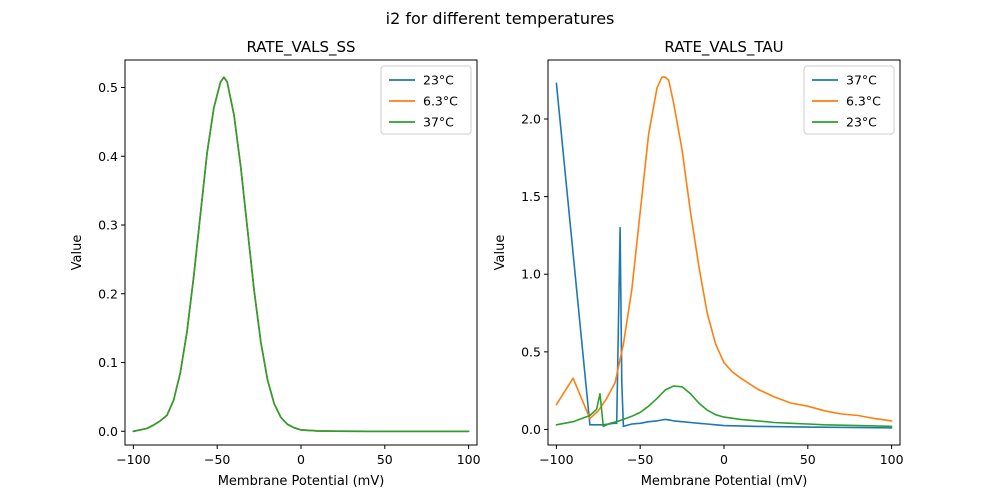 This screenshot has height=500, width=1000. What do you see at coordinates (723, 47) in the screenshot?
I see `chart-title: RATE_VALS_TAU` at bounding box center [723, 47].